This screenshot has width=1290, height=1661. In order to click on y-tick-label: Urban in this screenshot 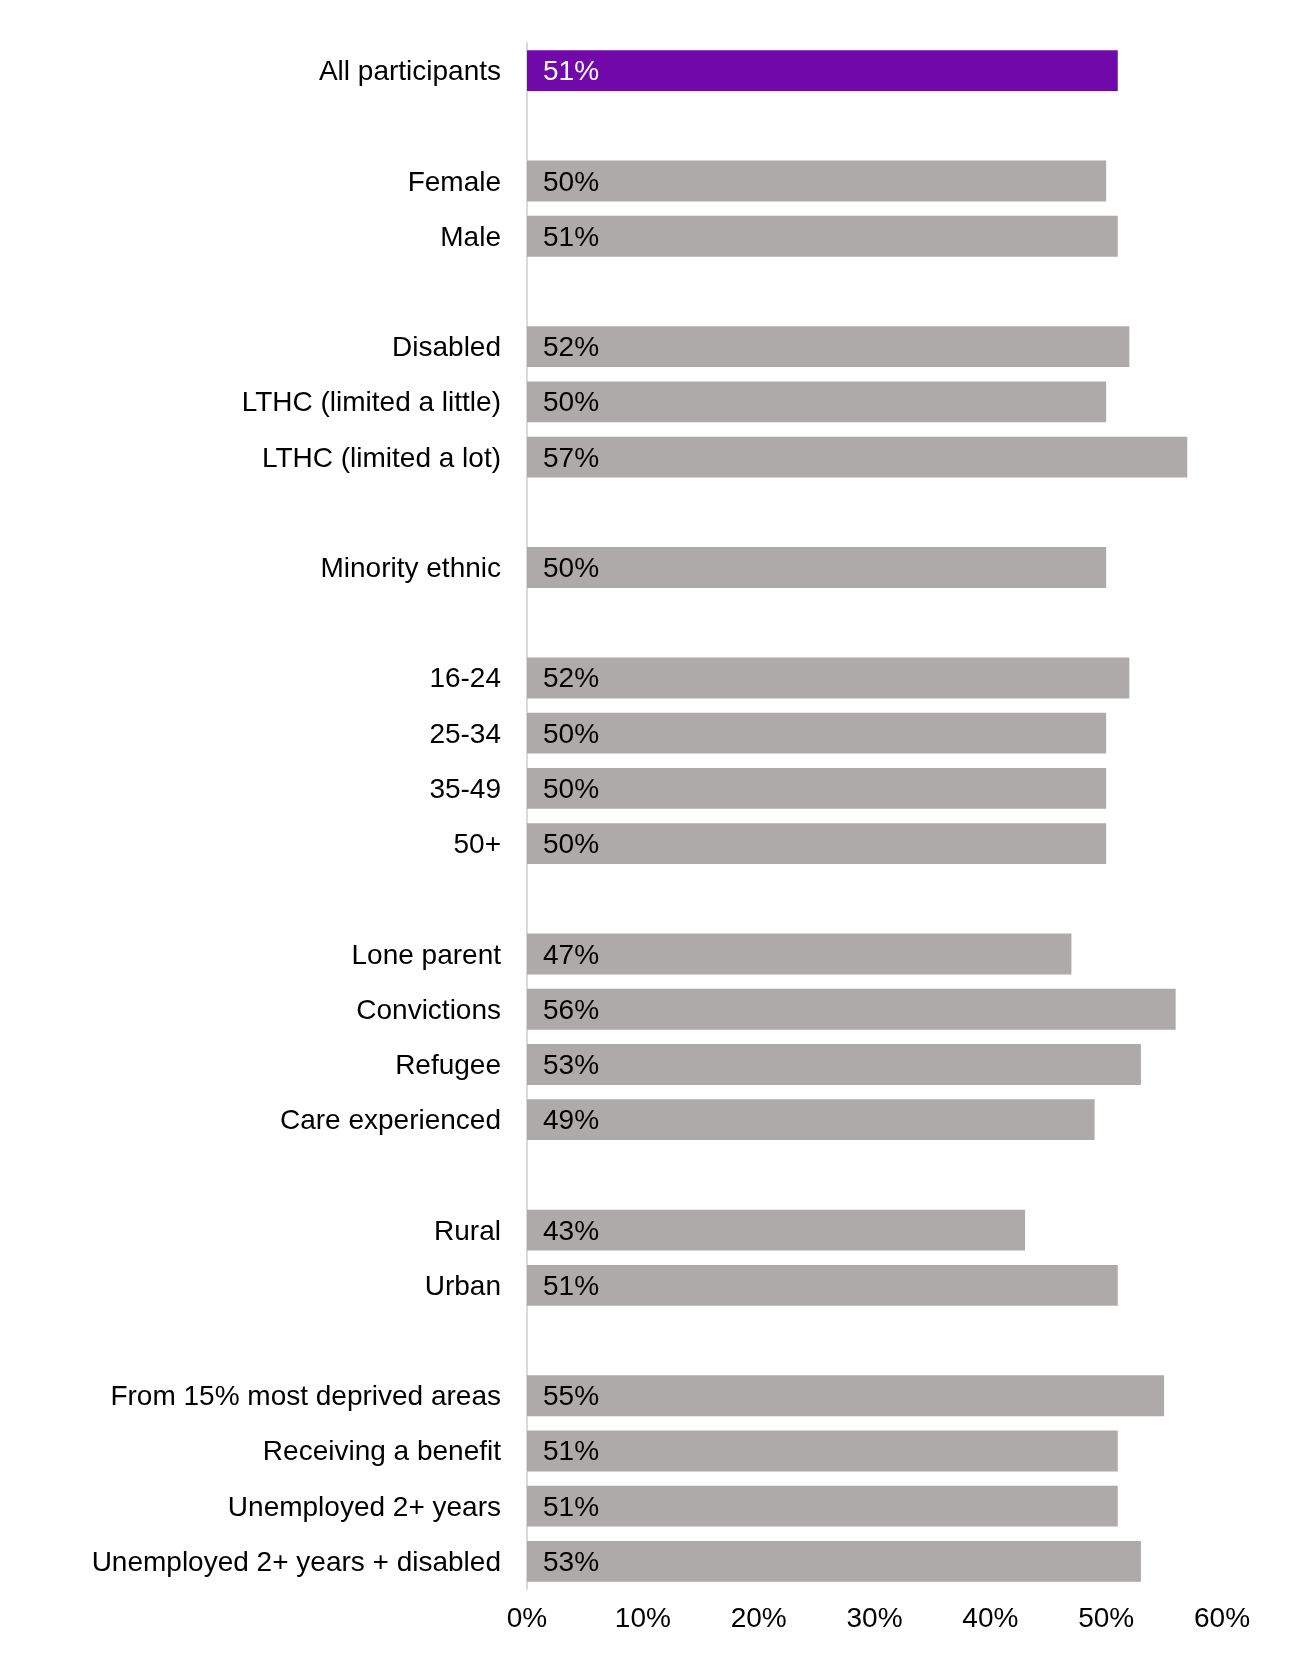, I will do `click(462, 1285)`.